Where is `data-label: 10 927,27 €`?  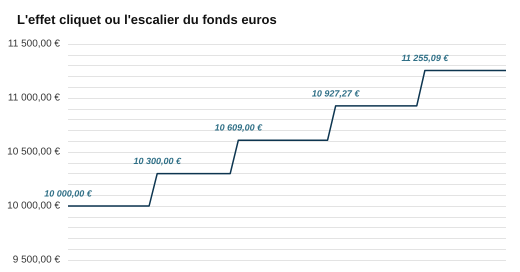 data-label: 10 927,27 € is located at coordinates (336, 93).